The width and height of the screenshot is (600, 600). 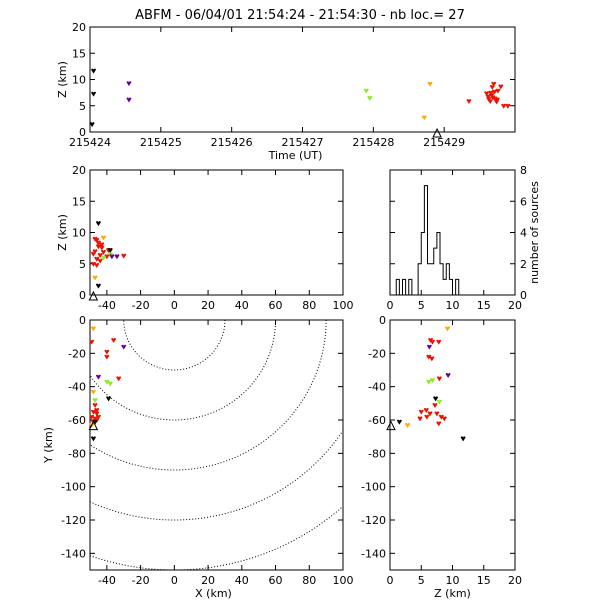 I want to click on x-altitude-xtick-label: 100, so click(x=343, y=305).